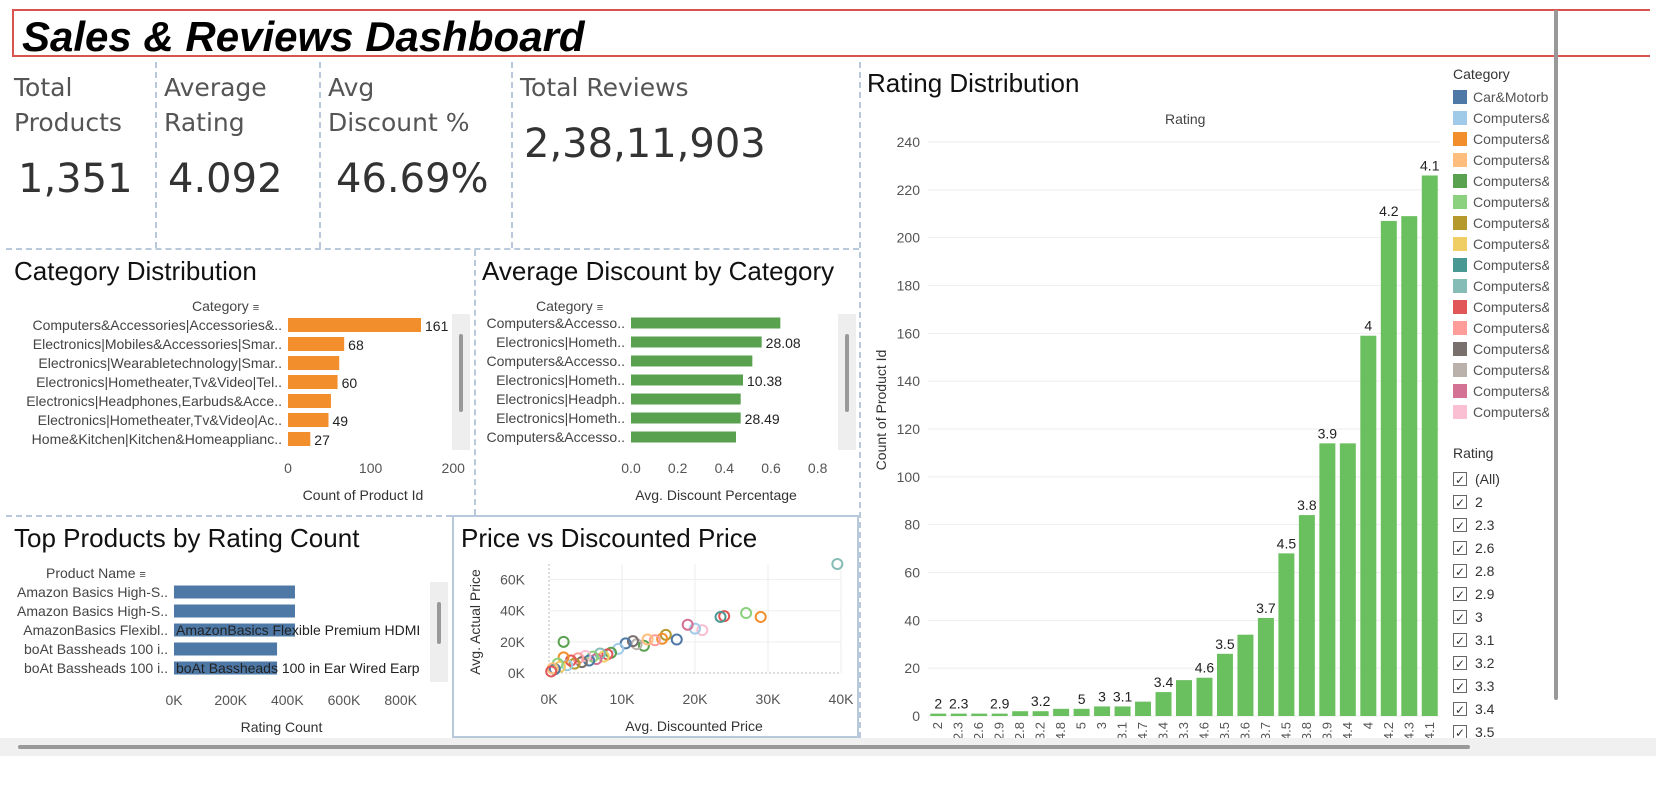  What do you see at coordinates (96, 573) in the screenshot?
I see `product-name-header: Product Name ≡` at bounding box center [96, 573].